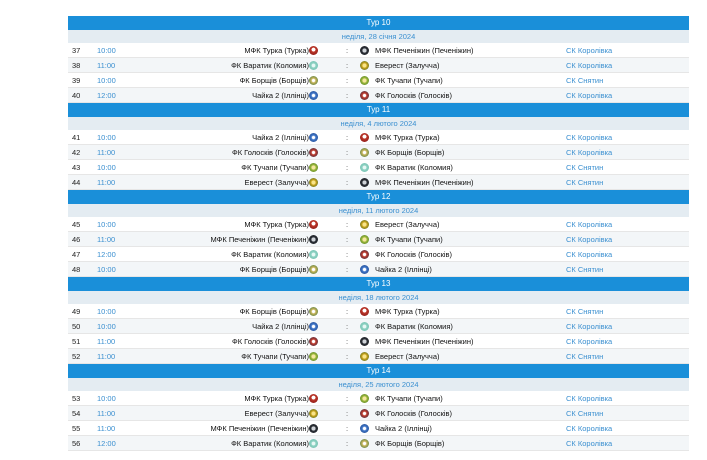 This screenshot has height=460, width=707. What do you see at coordinates (76, 167) in the screenshot?
I see `match-number: 43` at bounding box center [76, 167].